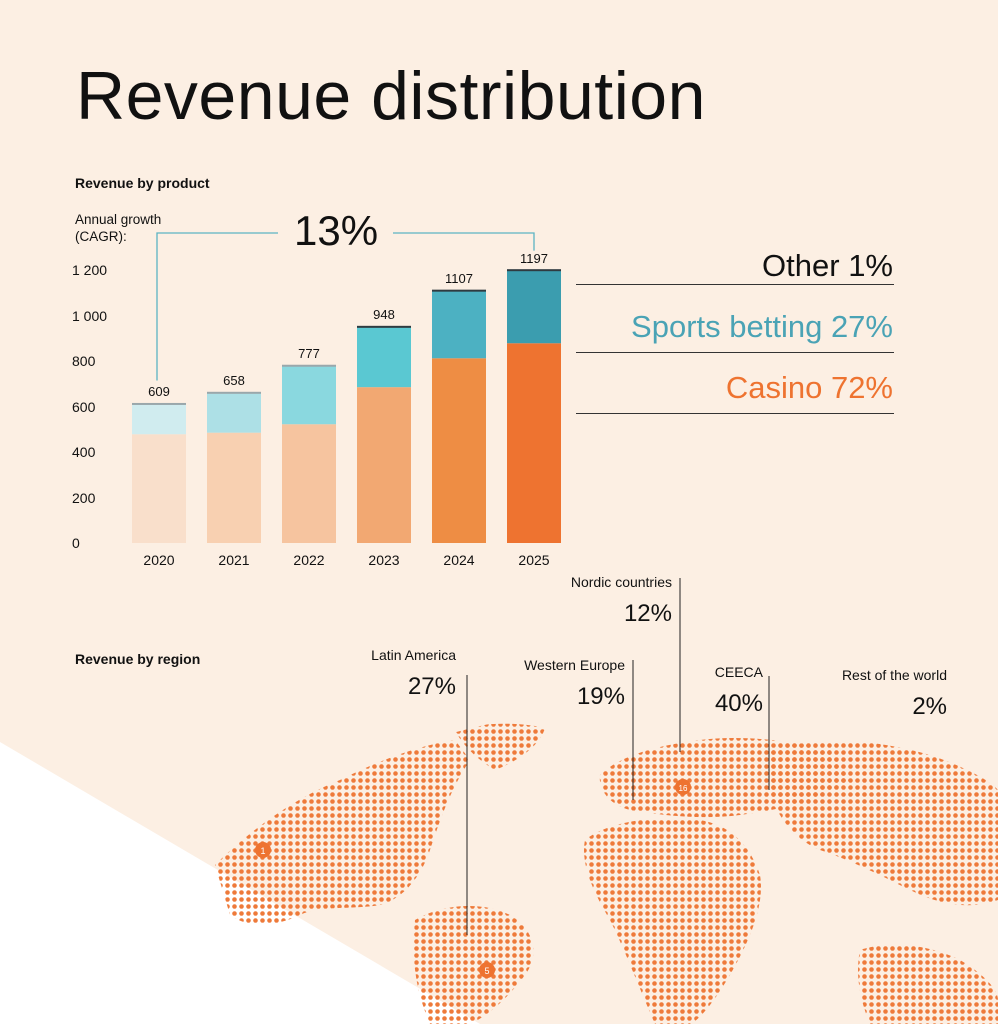 The image size is (998, 1024). Describe the element at coordinates (413, 655) in the screenshot. I see `region-name-latin-america: Latin America` at that location.